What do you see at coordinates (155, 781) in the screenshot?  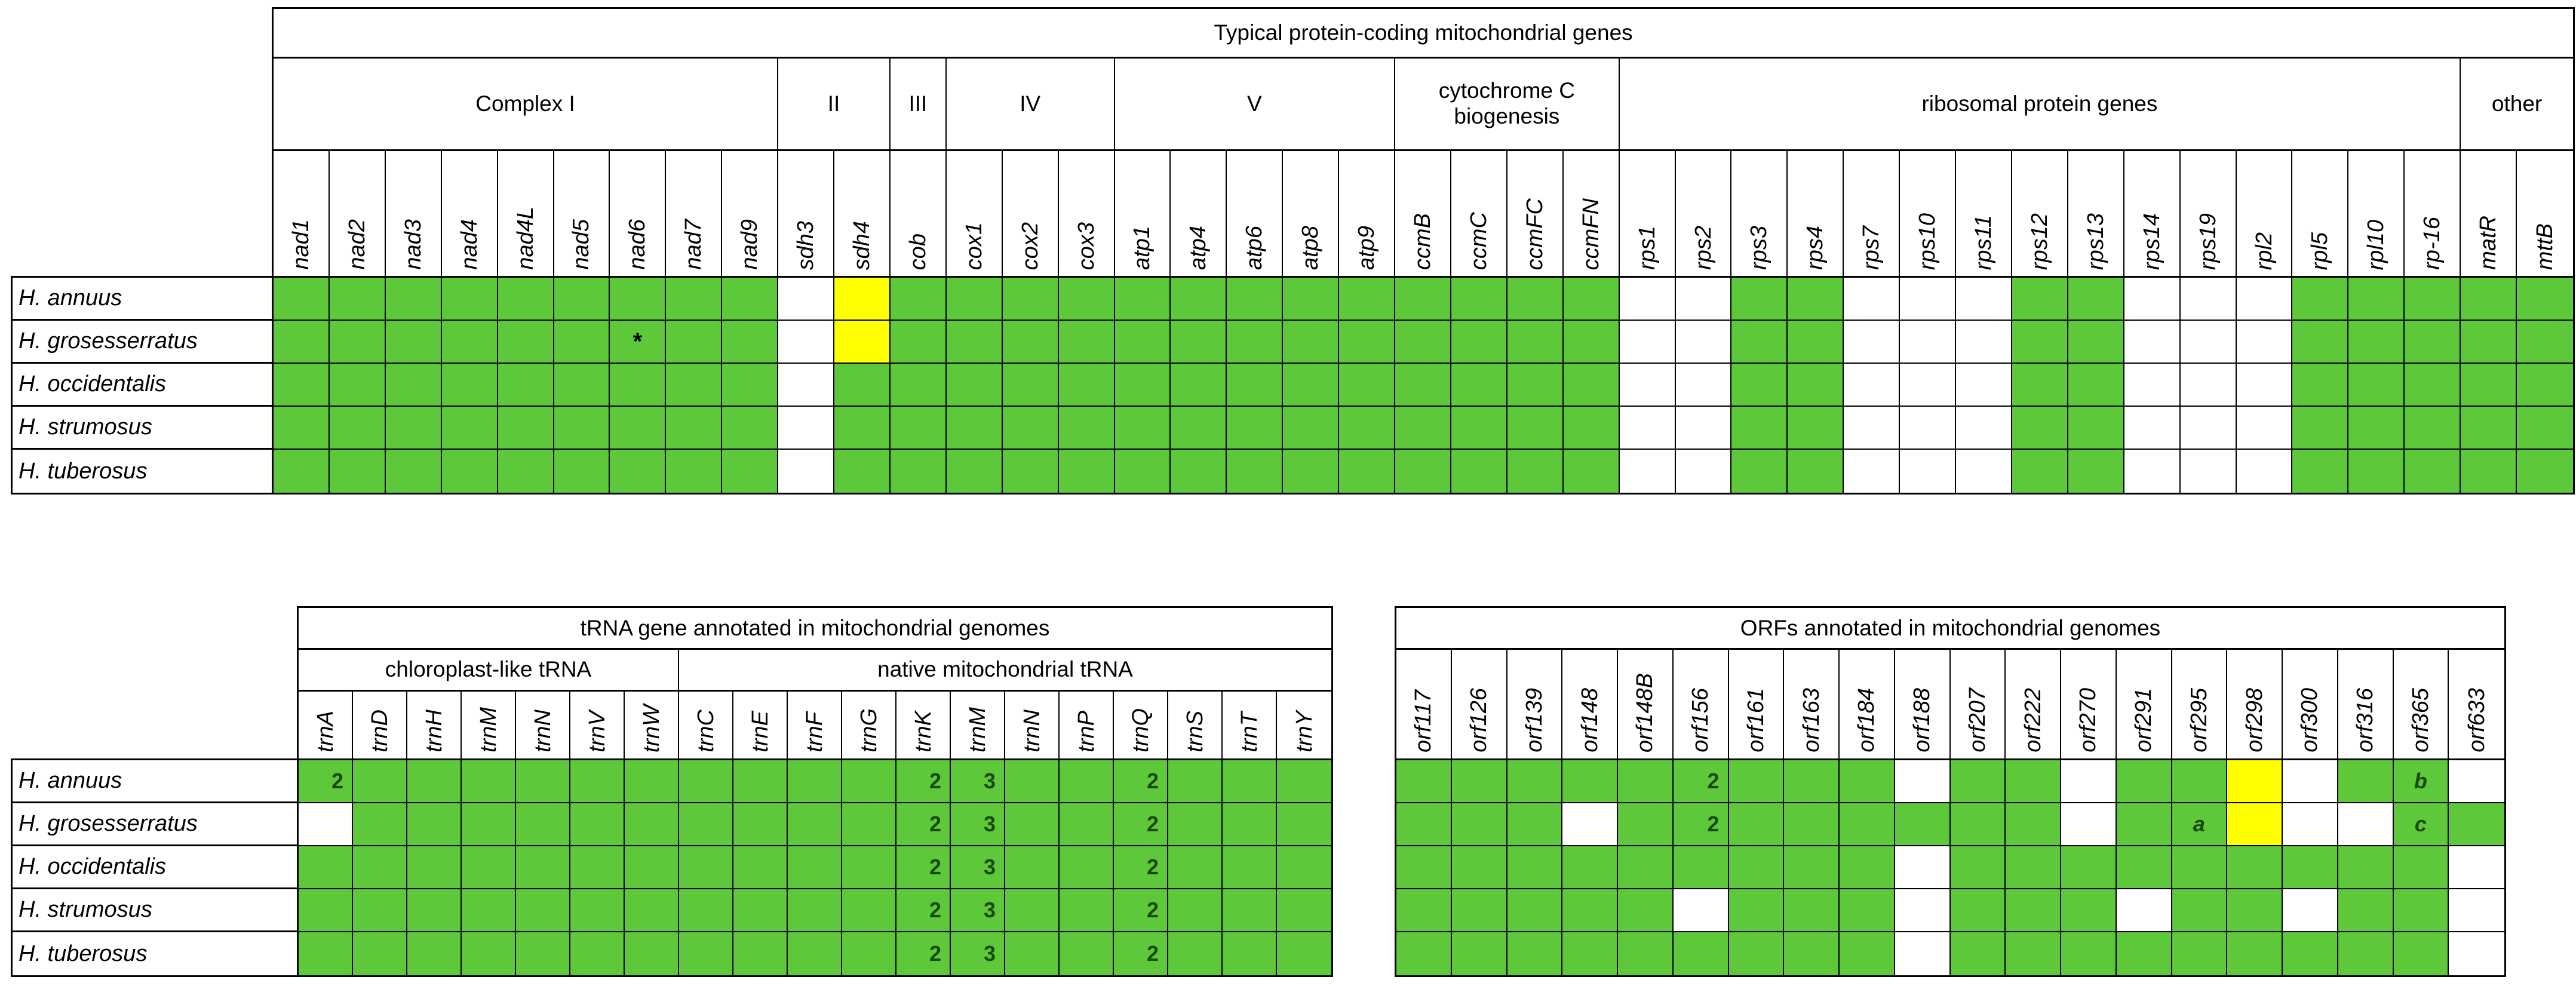 I see `species-label: H. annuus` at bounding box center [155, 781].